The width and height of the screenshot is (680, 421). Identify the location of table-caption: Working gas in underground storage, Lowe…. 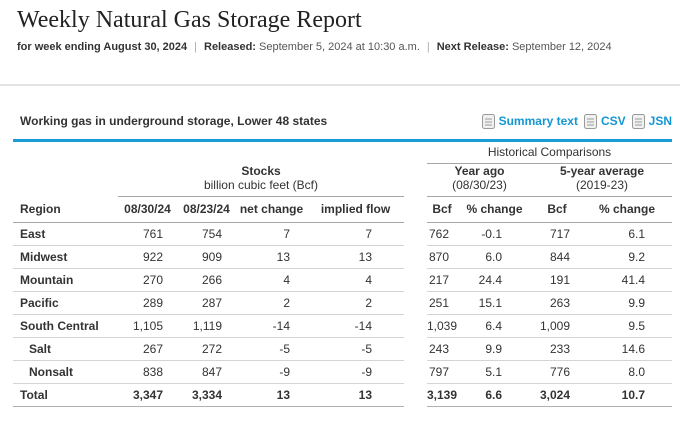
(174, 121).